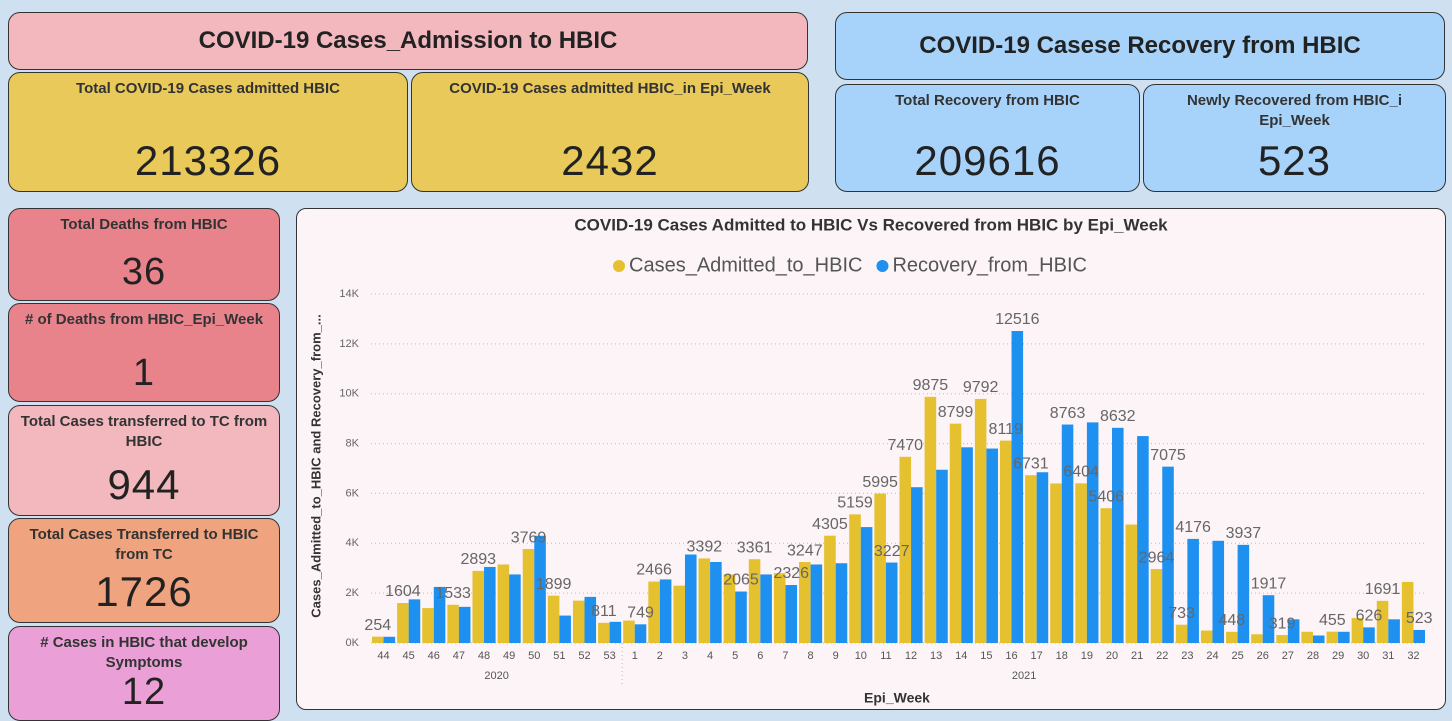 This screenshot has width=1452, height=721. What do you see at coordinates (1231, 620) in the screenshot?
I see `data-label: 448` at bounding box center [1231, 620].